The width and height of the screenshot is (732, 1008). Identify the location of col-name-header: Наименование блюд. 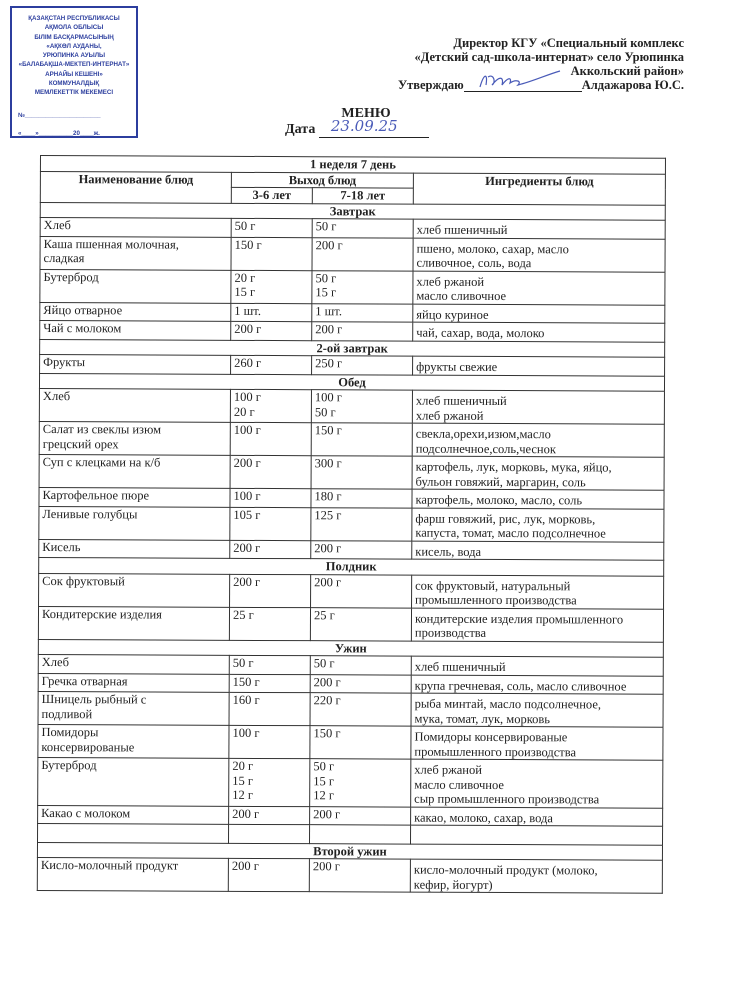
(136, 187).